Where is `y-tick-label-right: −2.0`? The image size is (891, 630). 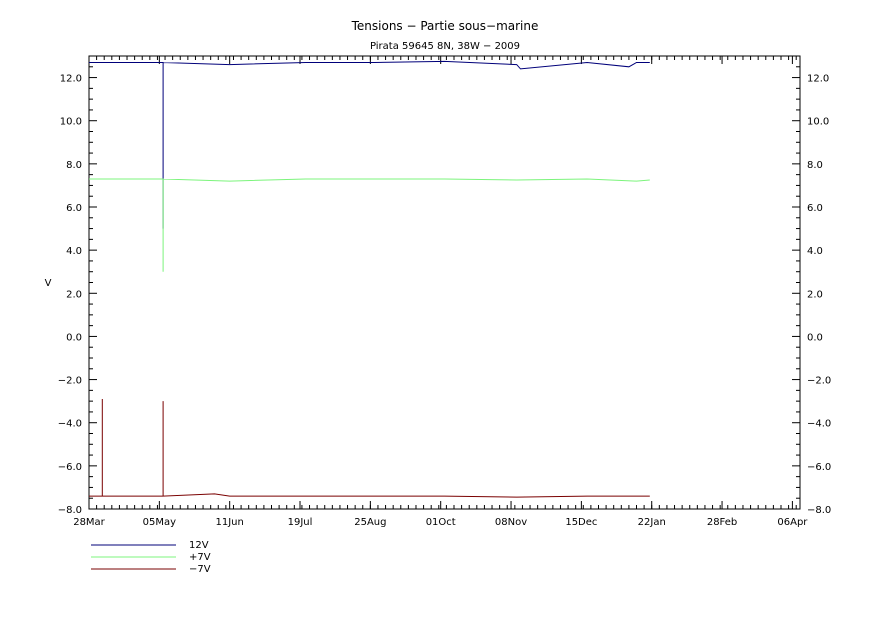
y-tick-label-right: −2.0 is located at coordinates (819, 381).